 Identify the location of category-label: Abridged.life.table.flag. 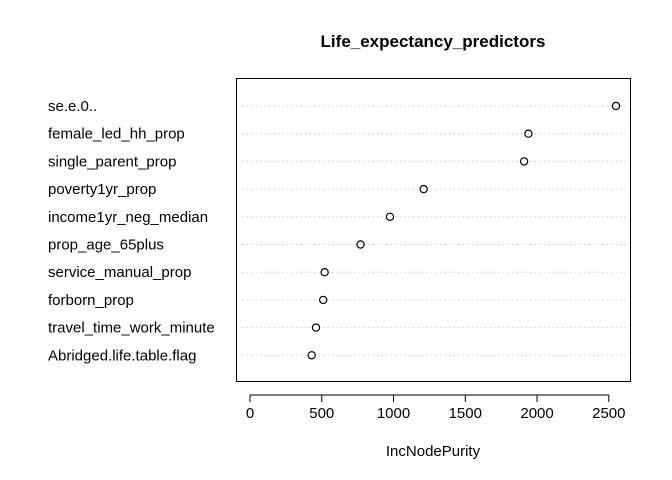
(122, 355).